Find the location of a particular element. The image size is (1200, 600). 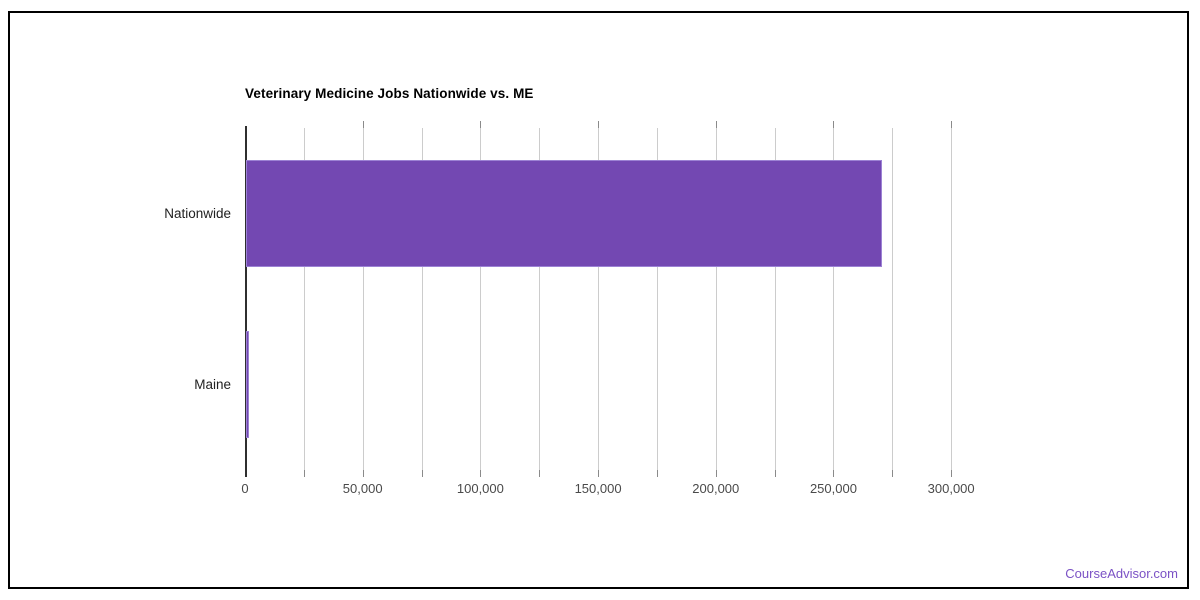

x-tick-label: 300,000 is located at coordinates (951, 488).